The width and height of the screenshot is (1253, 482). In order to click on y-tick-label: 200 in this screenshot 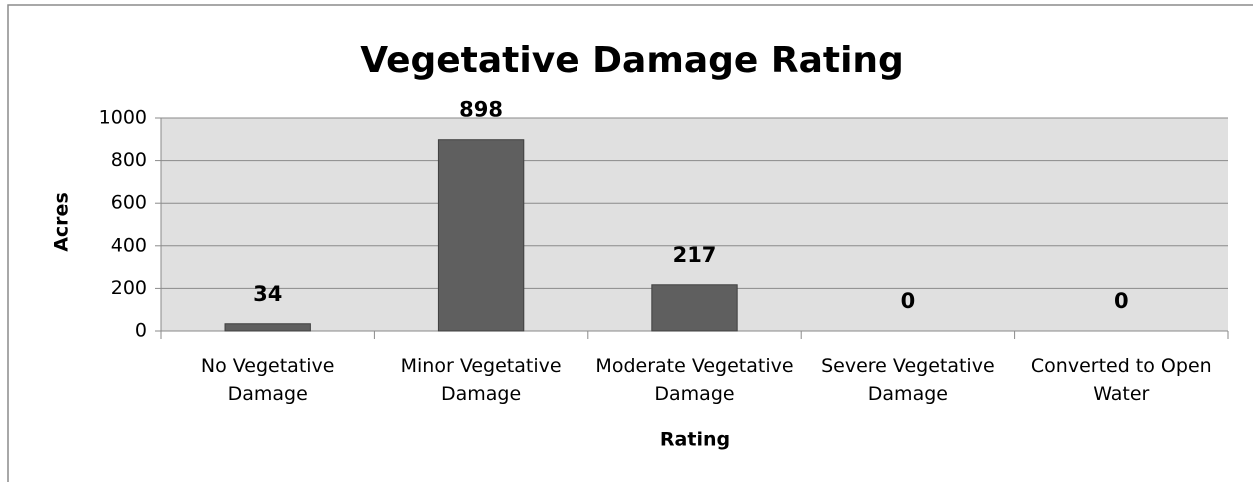, I will do `click(129, 288)`.